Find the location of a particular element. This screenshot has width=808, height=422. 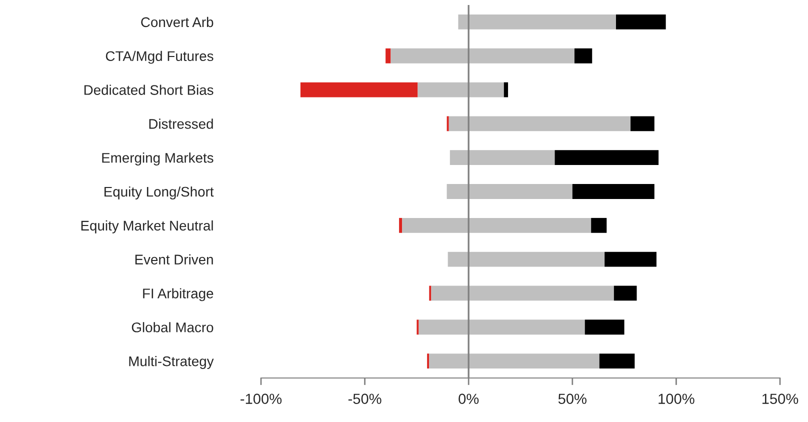

x-tick-label: 150% is located at coordinates (780, 399).